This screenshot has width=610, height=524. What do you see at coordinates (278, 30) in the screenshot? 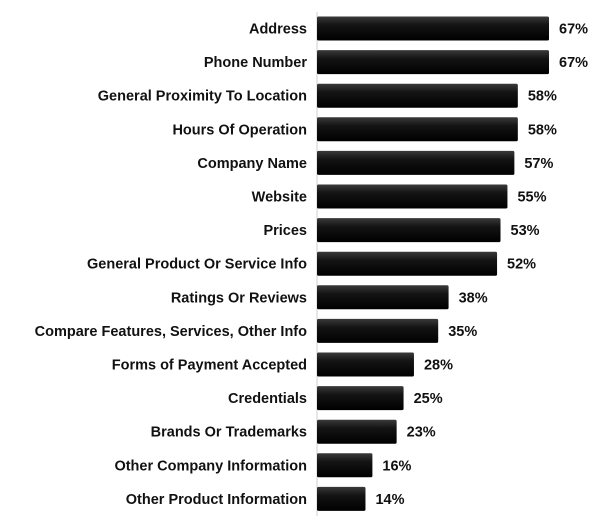
I see `category-label: Address` at bounding box center [278, 30].